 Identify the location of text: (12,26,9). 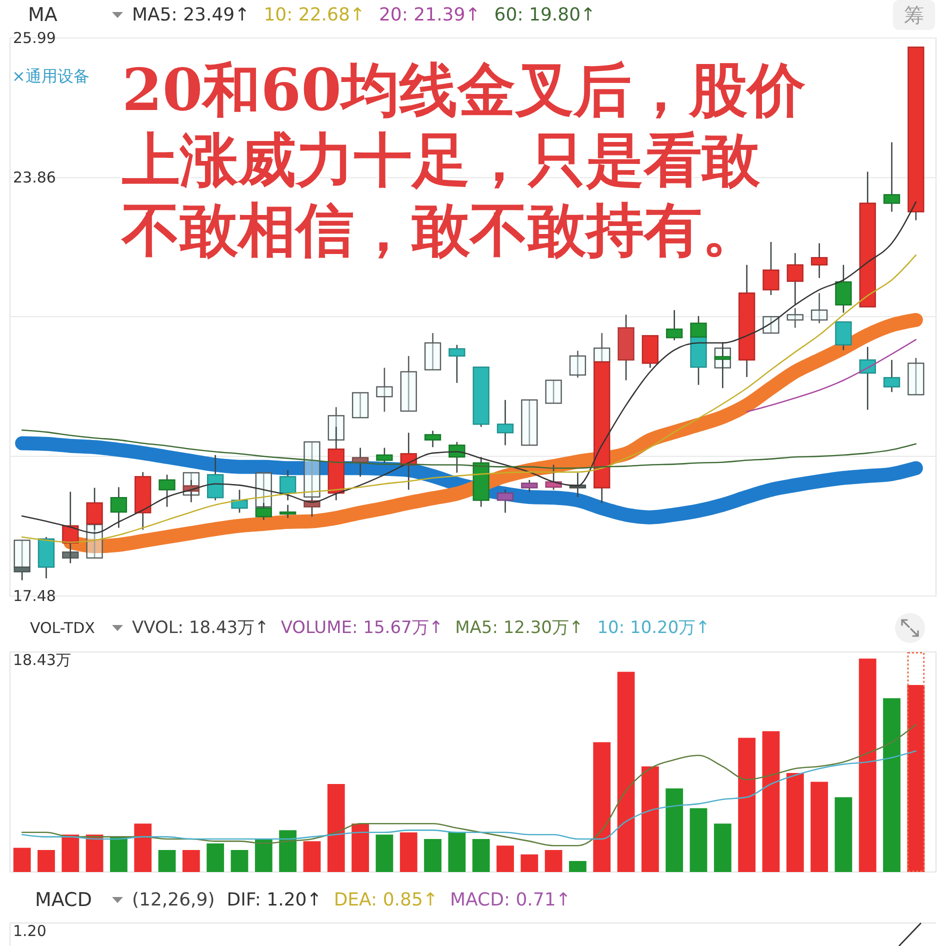
(173, 900).